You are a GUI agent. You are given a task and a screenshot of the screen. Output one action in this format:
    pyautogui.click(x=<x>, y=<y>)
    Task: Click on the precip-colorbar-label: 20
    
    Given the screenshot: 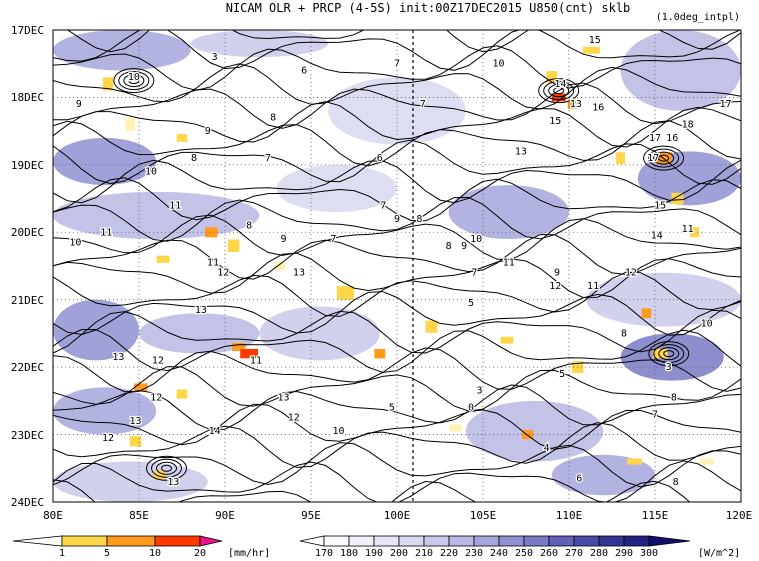 What is the action you would take?
    pyautogui.click(x=200, y=553)
    